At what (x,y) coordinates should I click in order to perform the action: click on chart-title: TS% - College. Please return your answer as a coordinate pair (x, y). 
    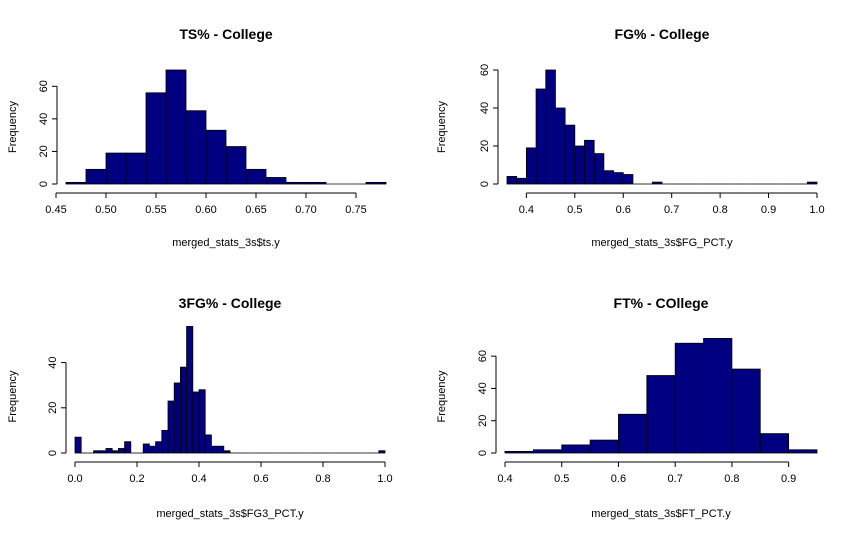
    Looking at the image, I should click on (226, 34).